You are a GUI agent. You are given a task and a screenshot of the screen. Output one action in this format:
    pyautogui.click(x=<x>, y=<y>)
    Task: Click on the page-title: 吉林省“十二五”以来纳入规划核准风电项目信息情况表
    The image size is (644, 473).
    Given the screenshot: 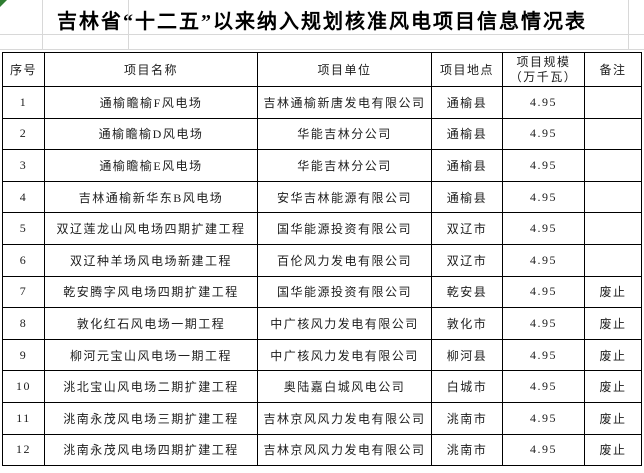 What is the action you would take?
    pyautogui.click(x=322, y=22)
    